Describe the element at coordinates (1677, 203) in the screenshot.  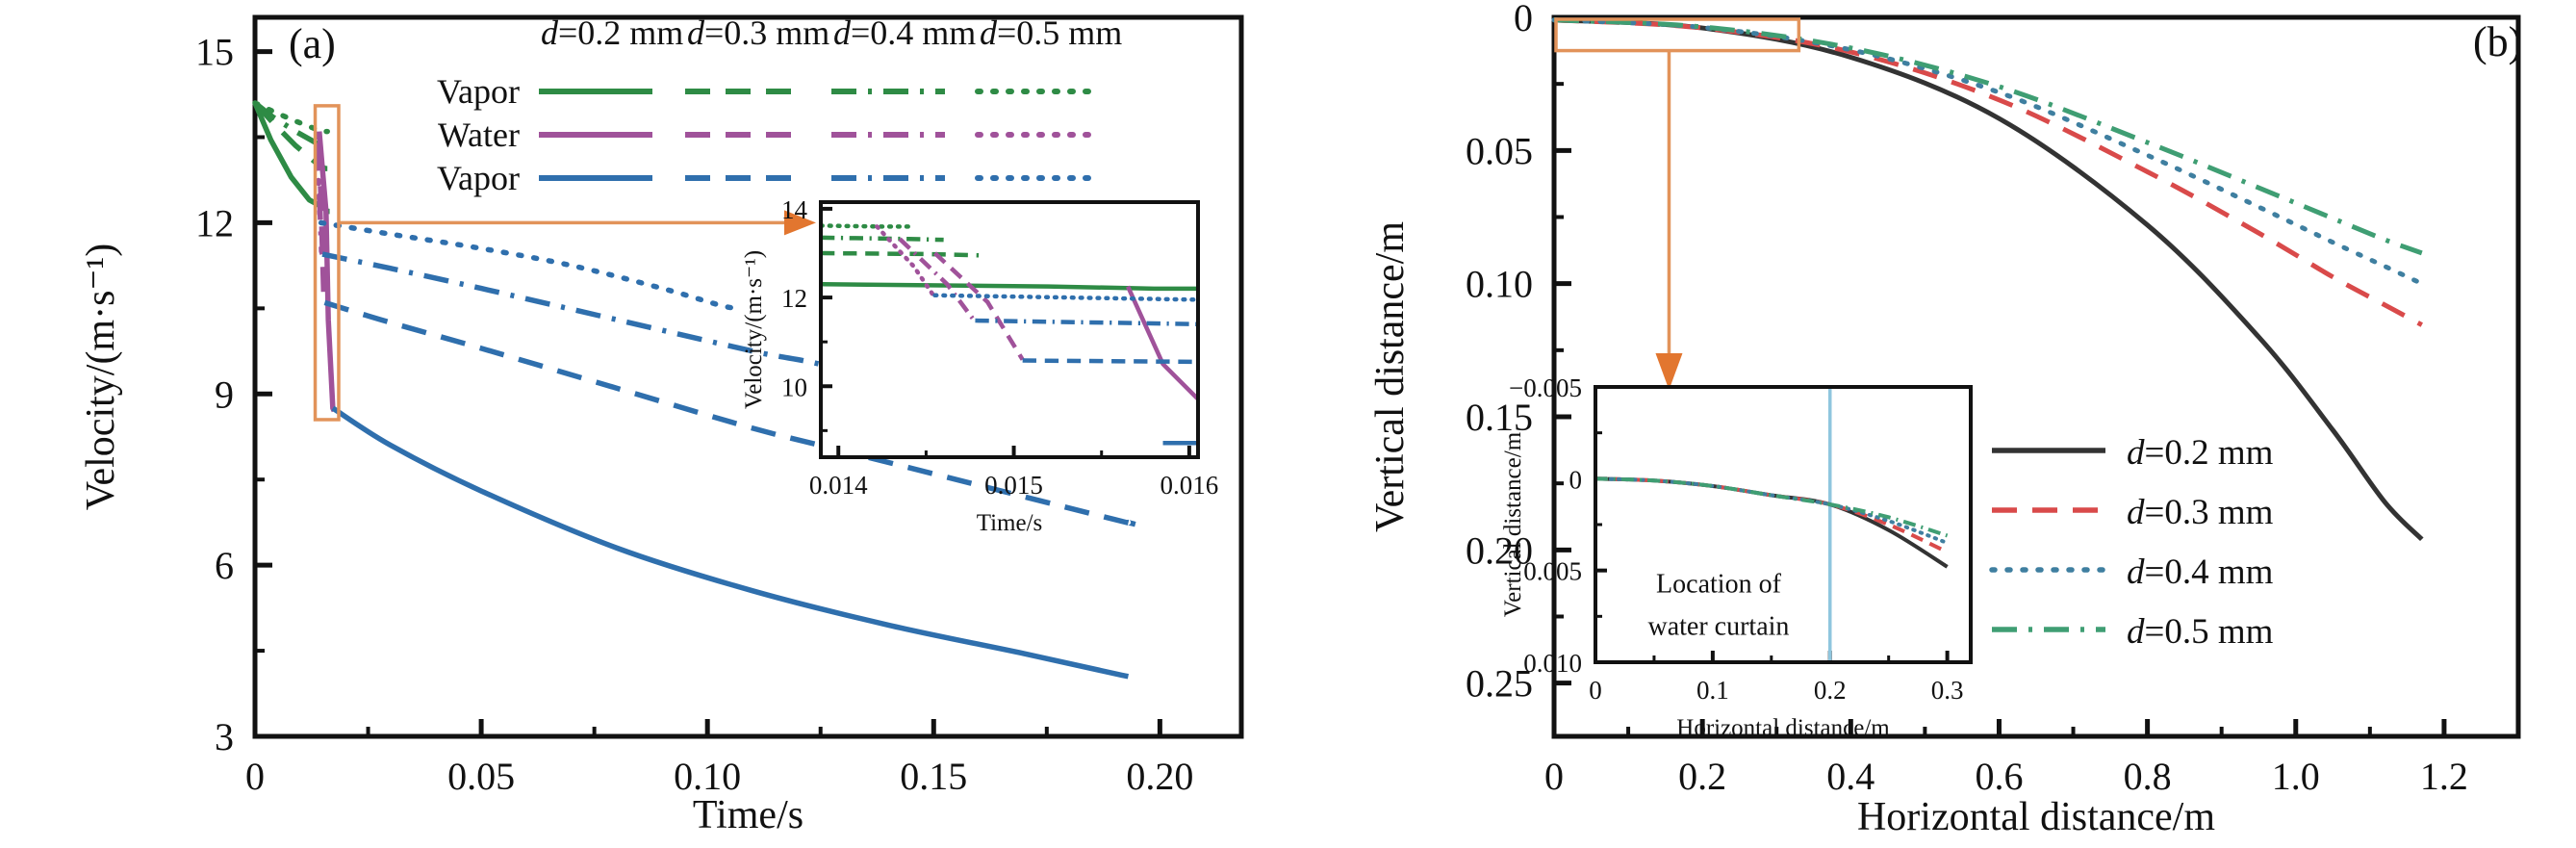
I see `panel-b-annotations` at that location.